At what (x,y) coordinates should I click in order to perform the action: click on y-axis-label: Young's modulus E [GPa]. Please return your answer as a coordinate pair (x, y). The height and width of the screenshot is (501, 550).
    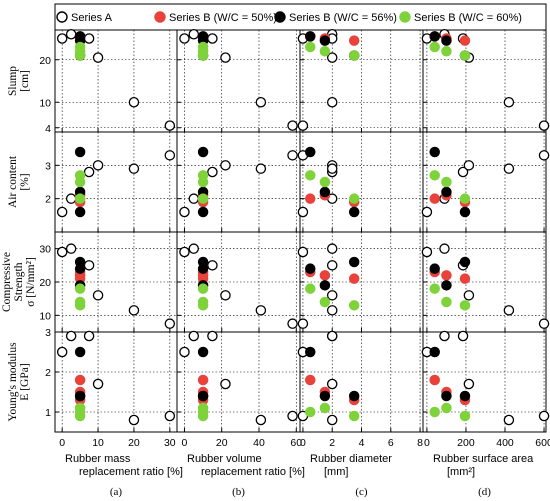
    Looking at the image, I should click on (19, 382).